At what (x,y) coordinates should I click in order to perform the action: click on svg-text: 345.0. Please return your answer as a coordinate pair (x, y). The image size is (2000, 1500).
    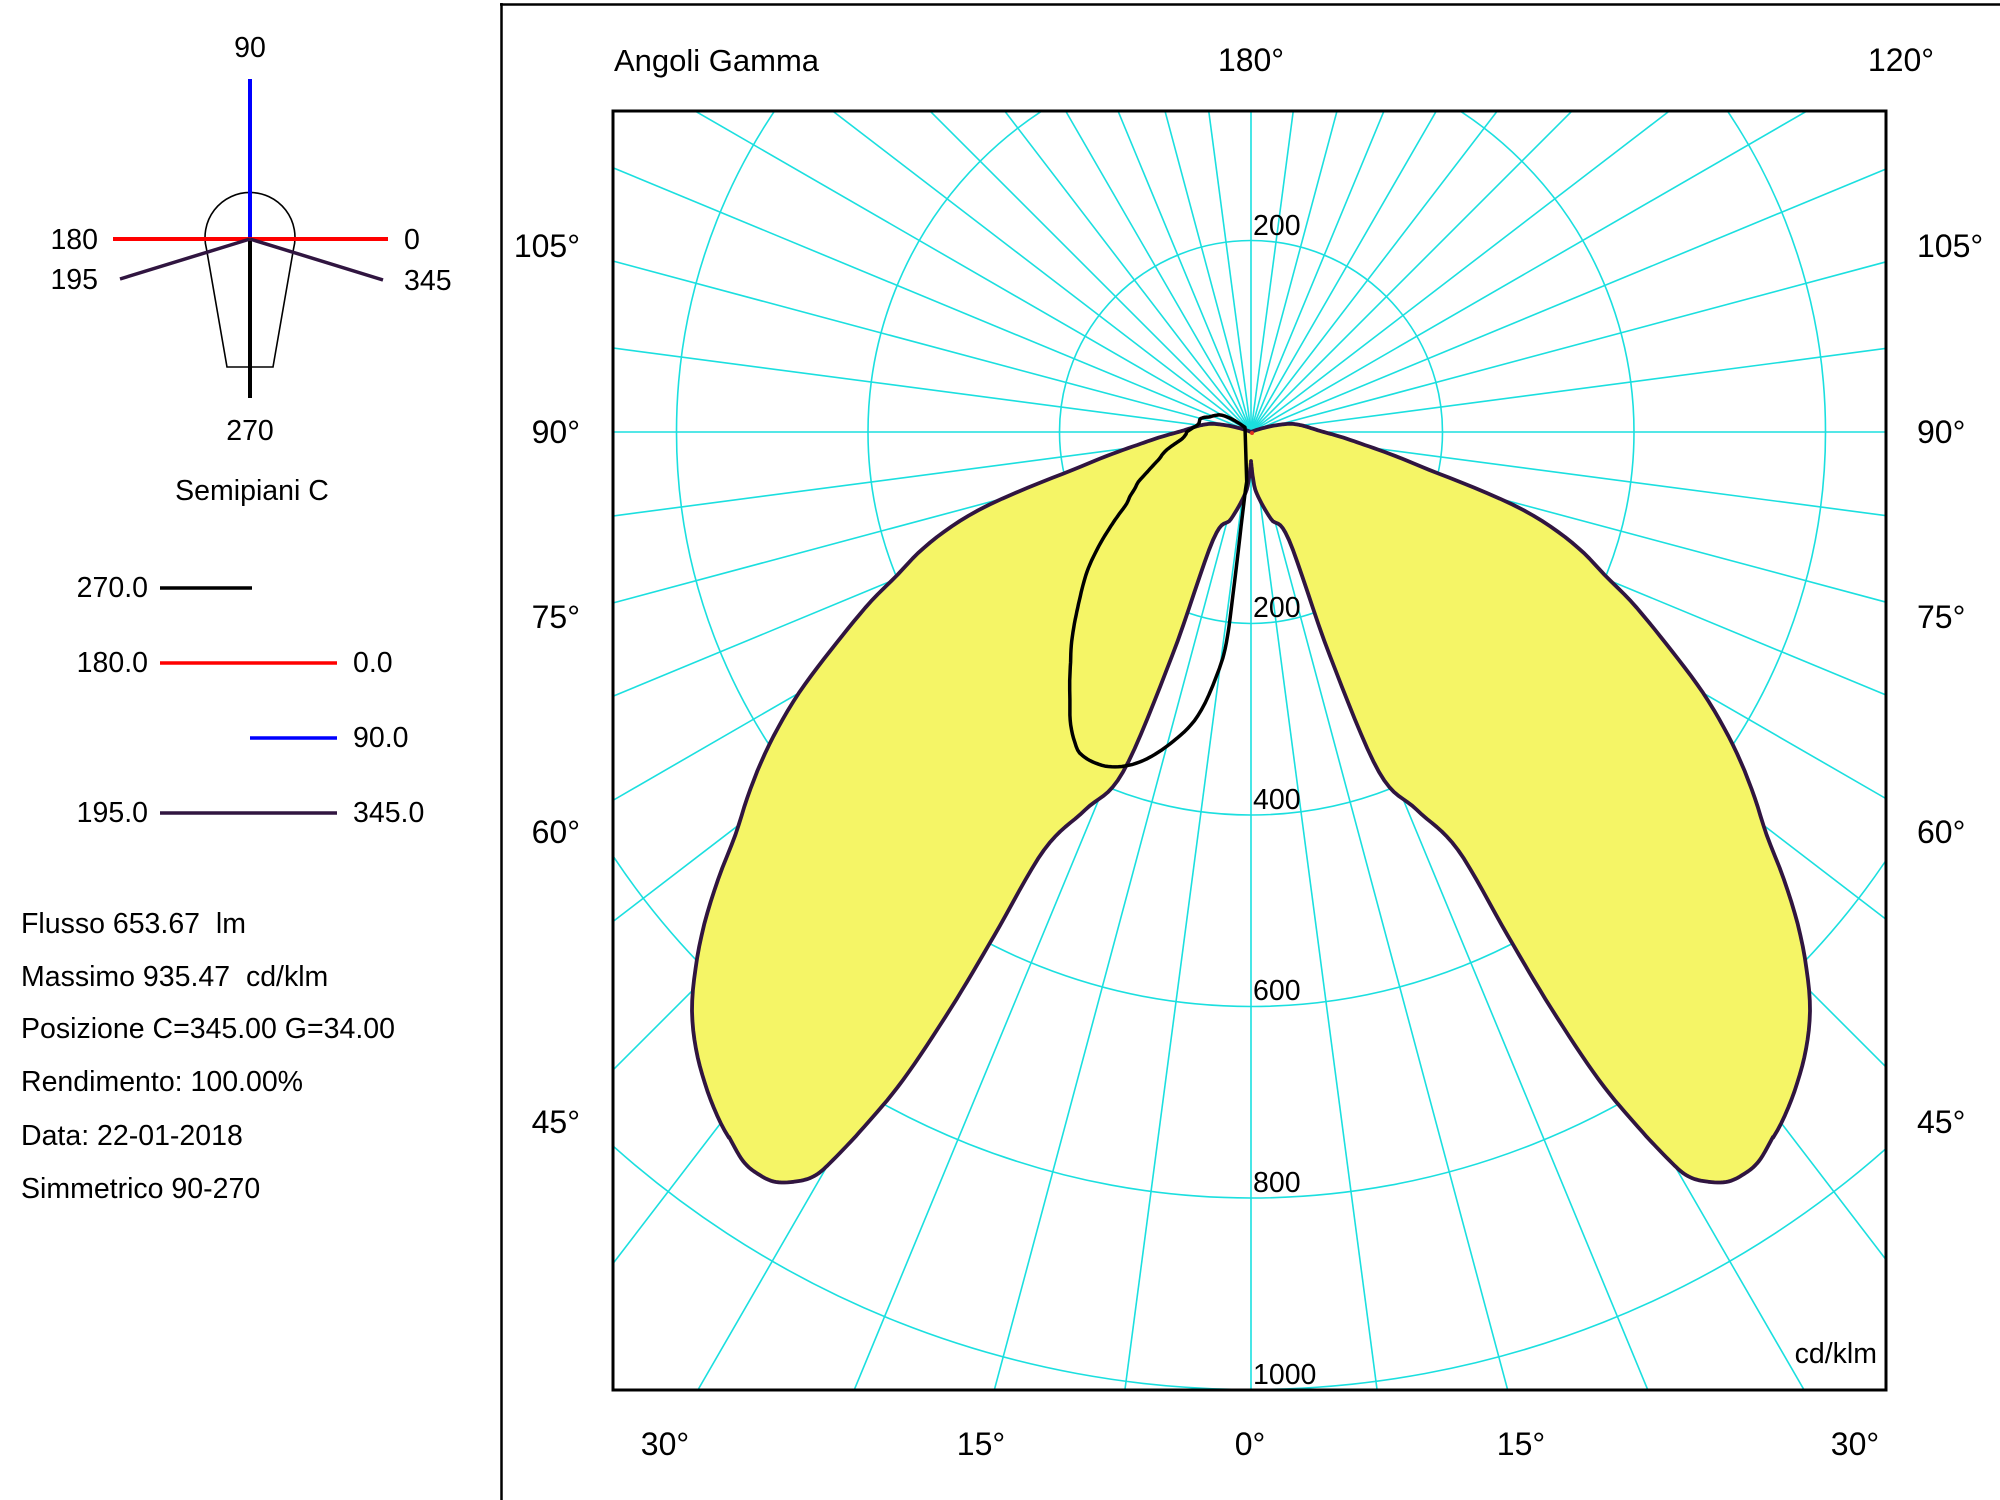
    Looking at the image, I should click on (388, 813).